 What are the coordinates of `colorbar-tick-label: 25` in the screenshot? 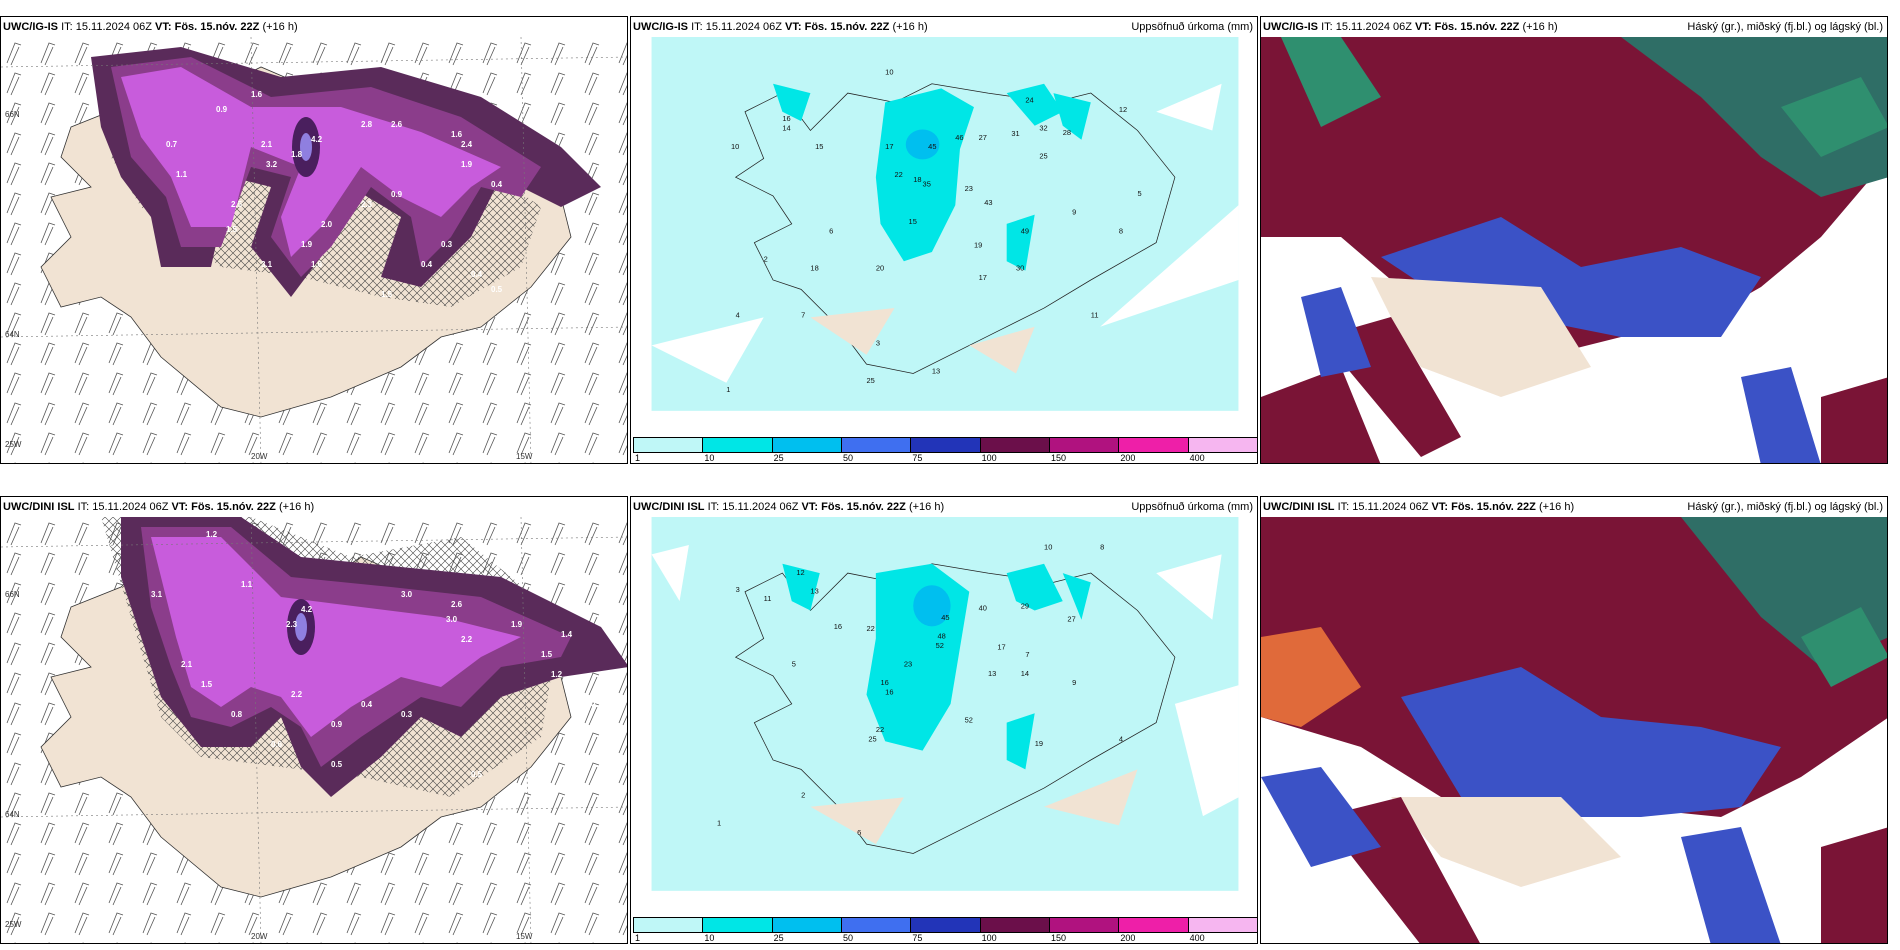 It's located at (778, 938).